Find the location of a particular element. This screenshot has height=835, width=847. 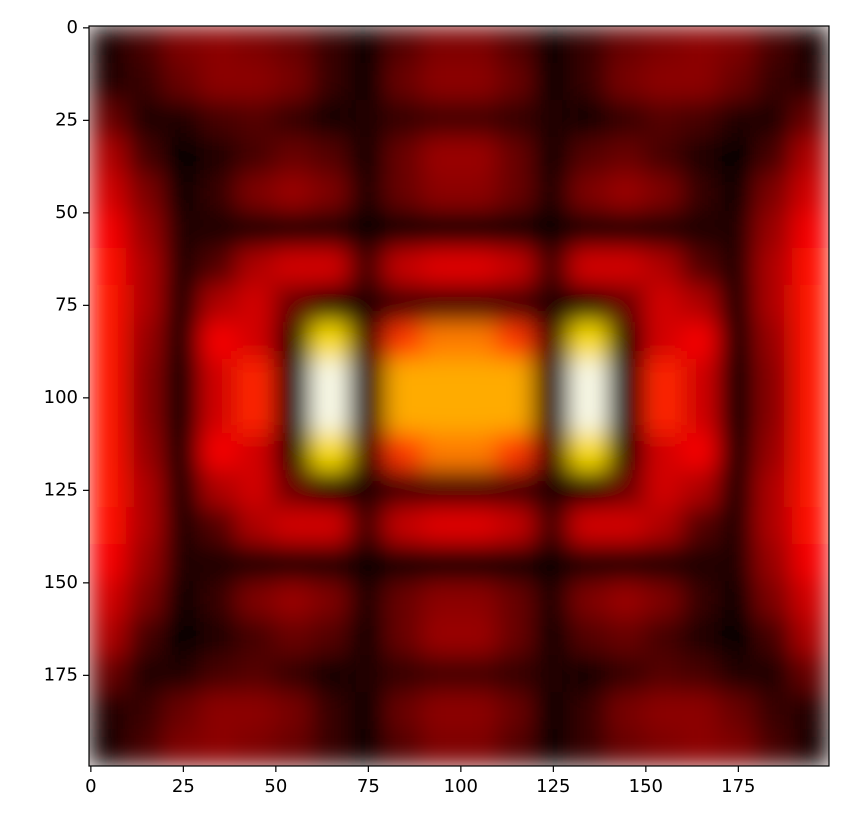

y-tick-label: 100 is located at coordinates (61, 397).